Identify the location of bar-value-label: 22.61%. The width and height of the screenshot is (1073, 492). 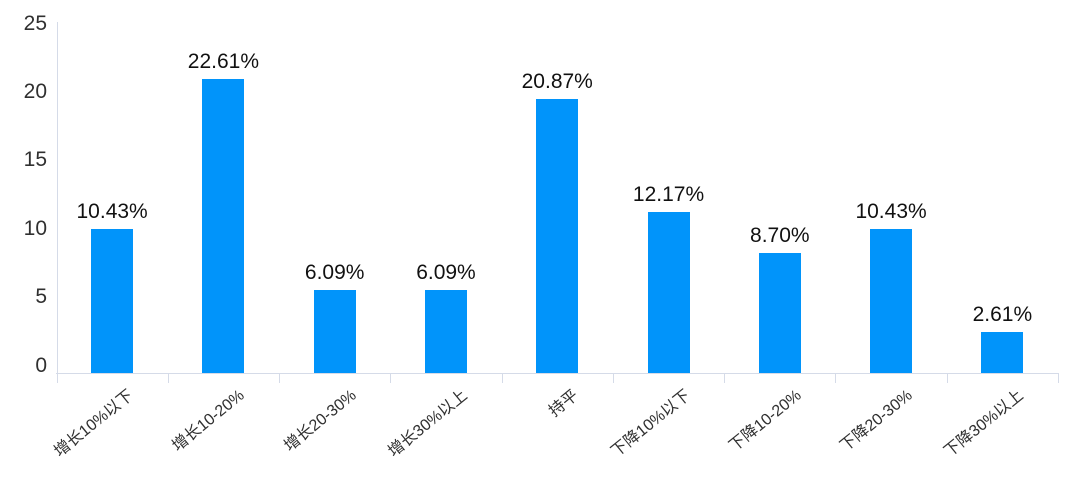
(223, 61).